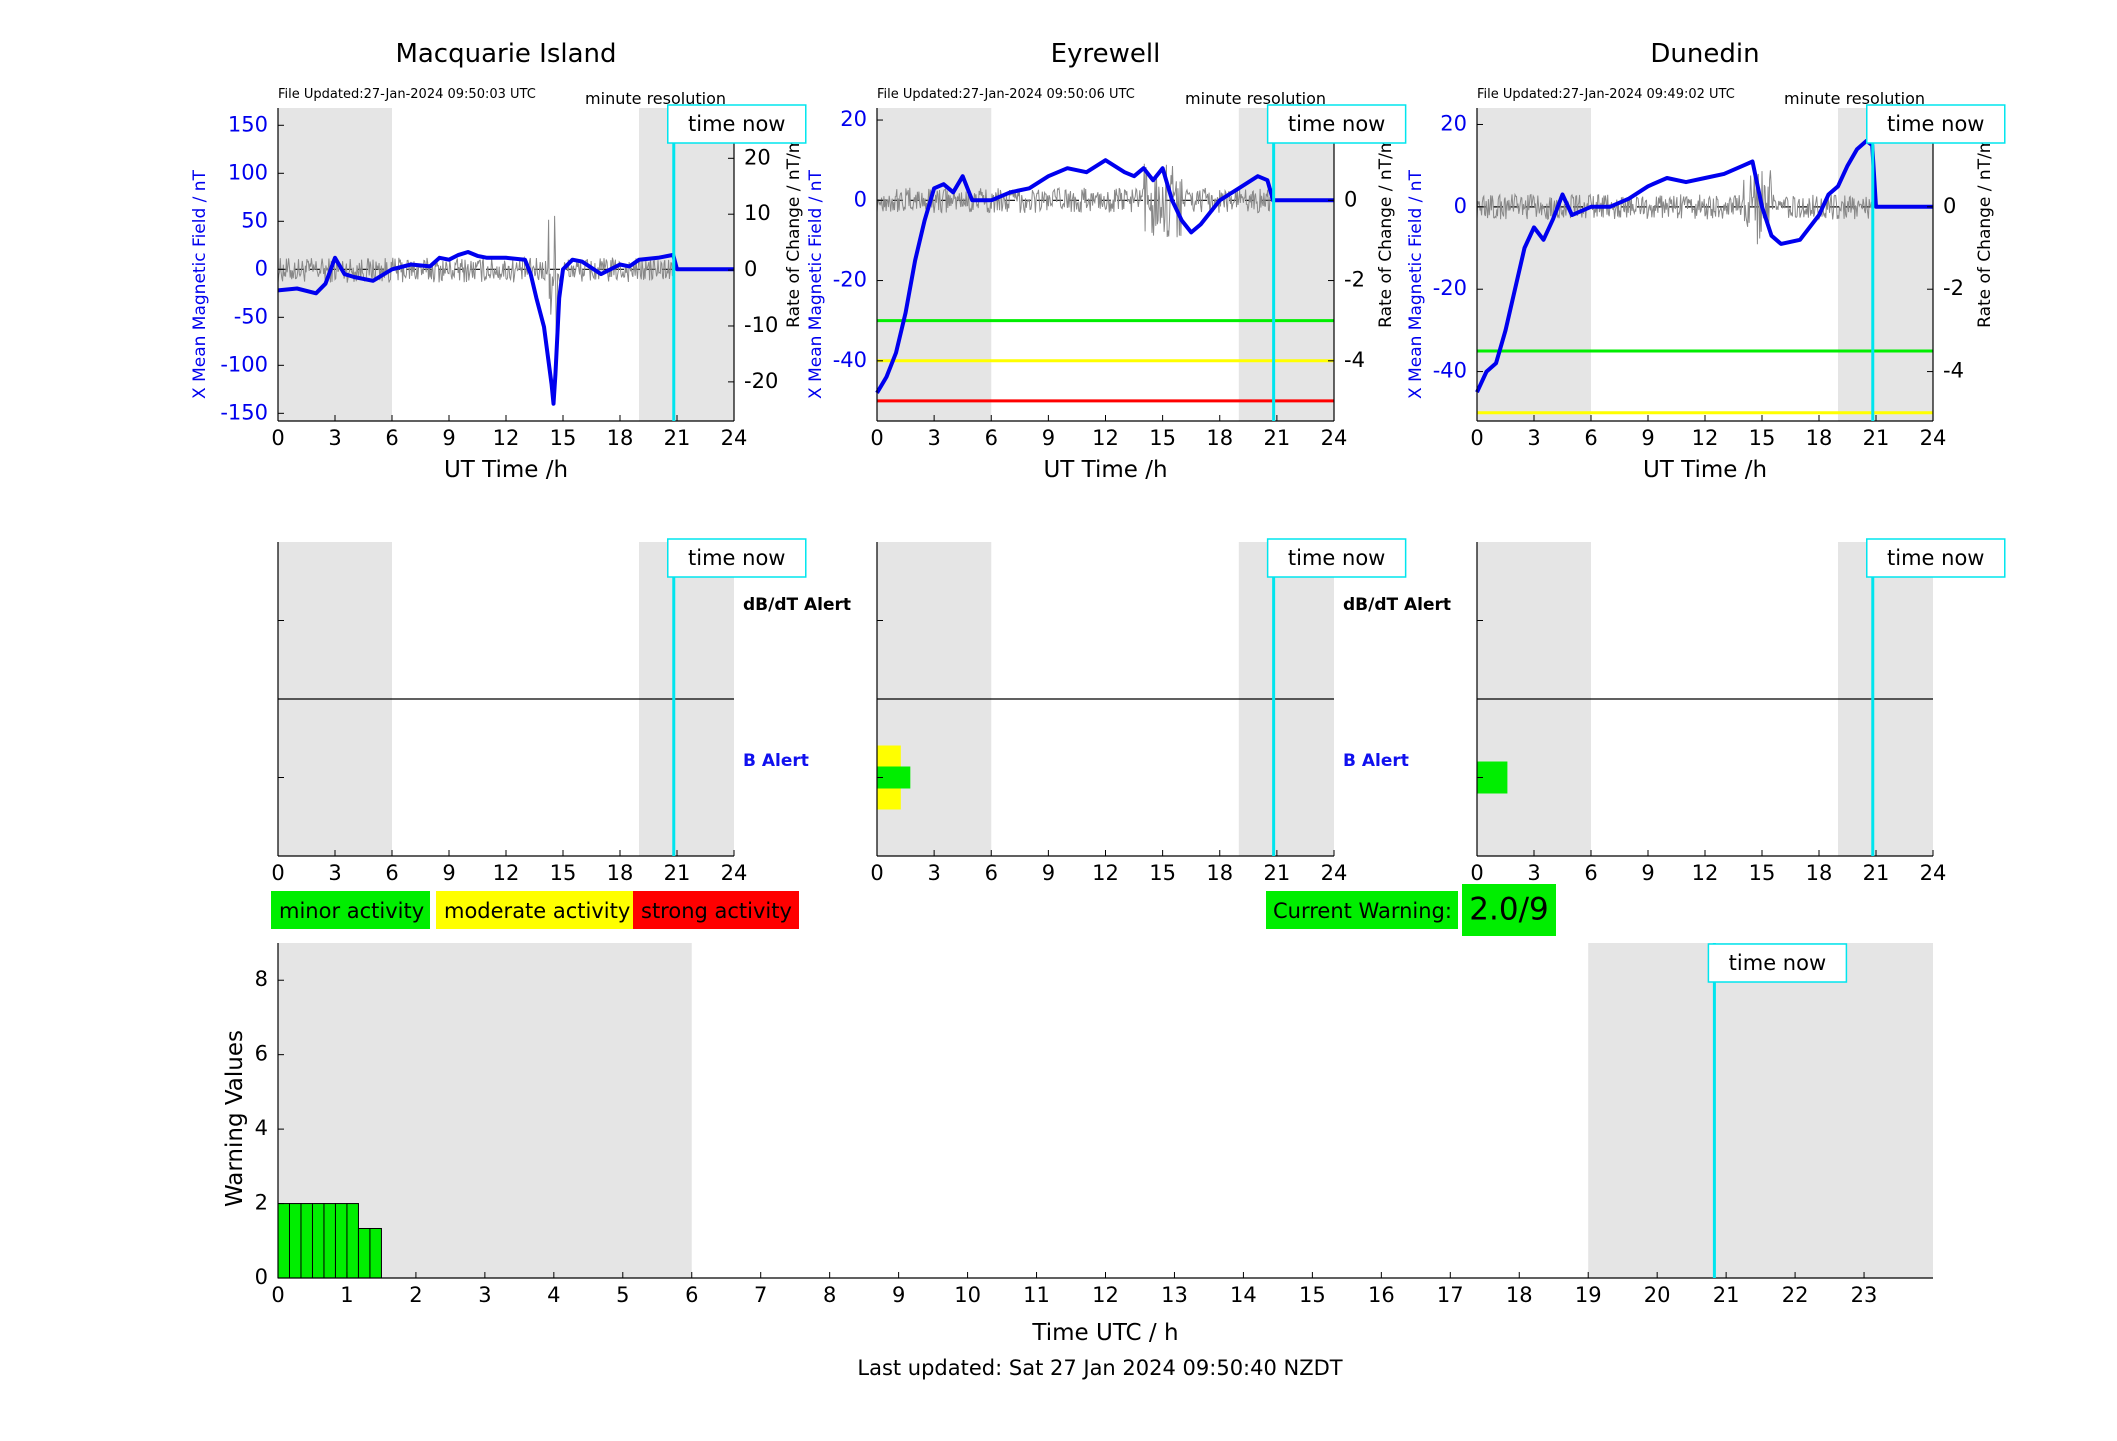  Describe the element at coordinates (757, 213) in the screenshot. I see `station-1-y2tick-label-3: 10` at that location.